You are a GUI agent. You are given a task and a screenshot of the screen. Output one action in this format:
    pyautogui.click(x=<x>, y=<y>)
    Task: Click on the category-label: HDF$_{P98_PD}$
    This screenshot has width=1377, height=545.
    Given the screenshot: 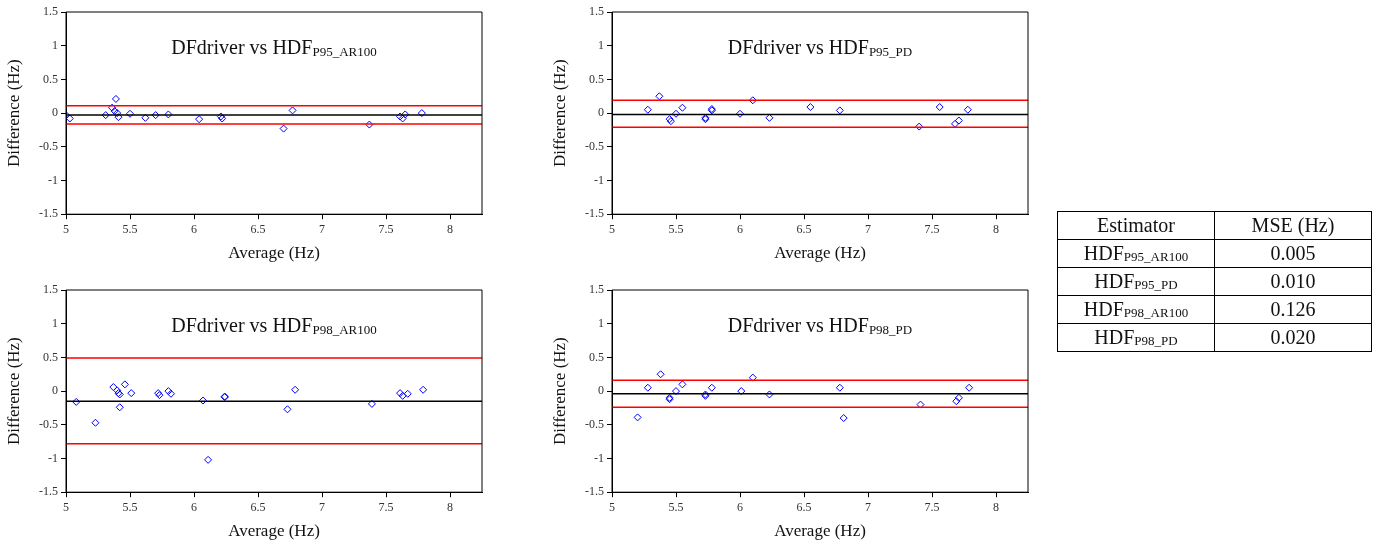 What is the action you would take?
    pyautogui.click(x=1136, y=337)
    